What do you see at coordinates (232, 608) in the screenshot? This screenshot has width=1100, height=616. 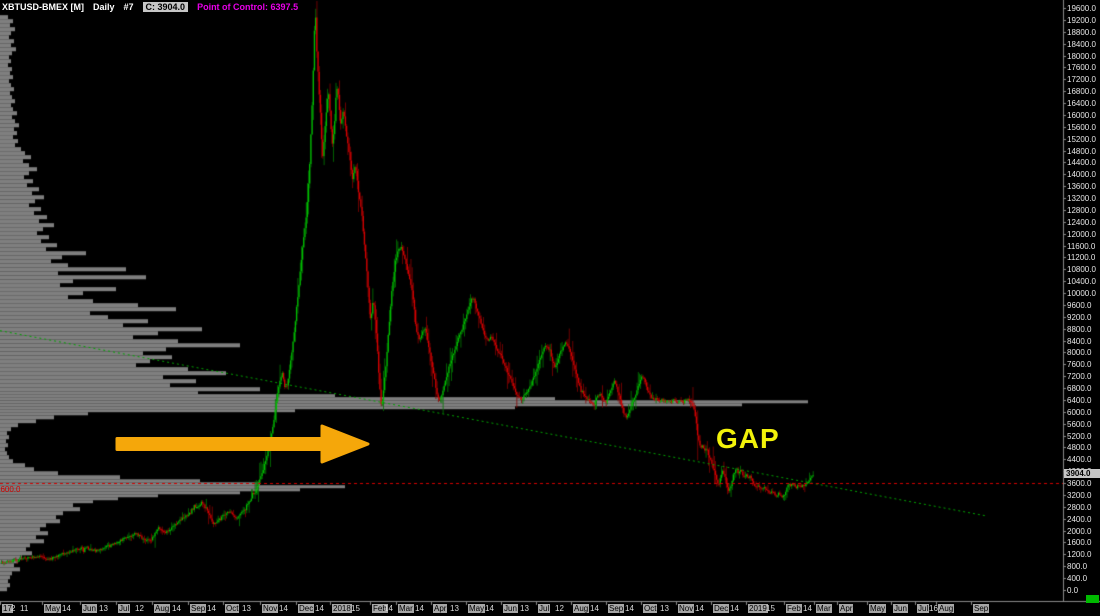 I see `x-axis-label: Oct` at bounding box center [232, 608].